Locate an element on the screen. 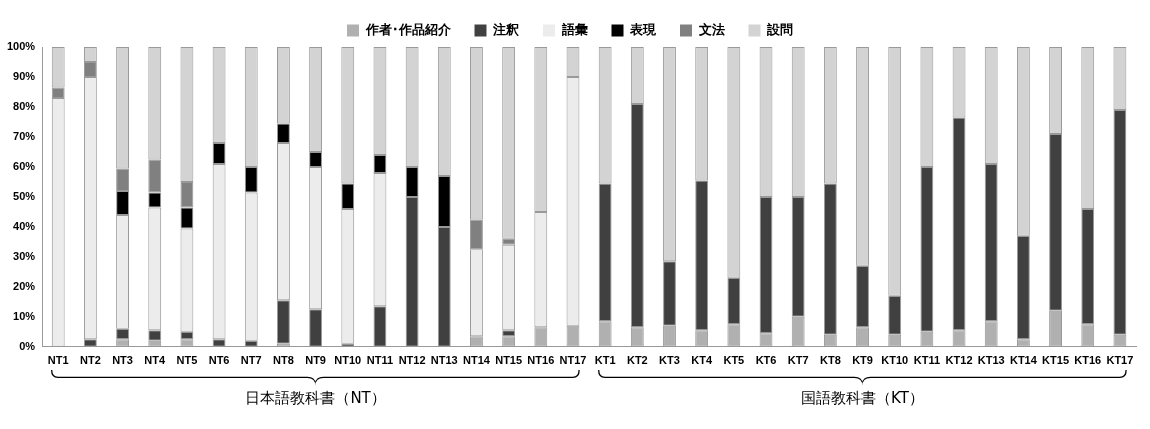  y-tick-label: 30% is located at coordinates (24, 255).